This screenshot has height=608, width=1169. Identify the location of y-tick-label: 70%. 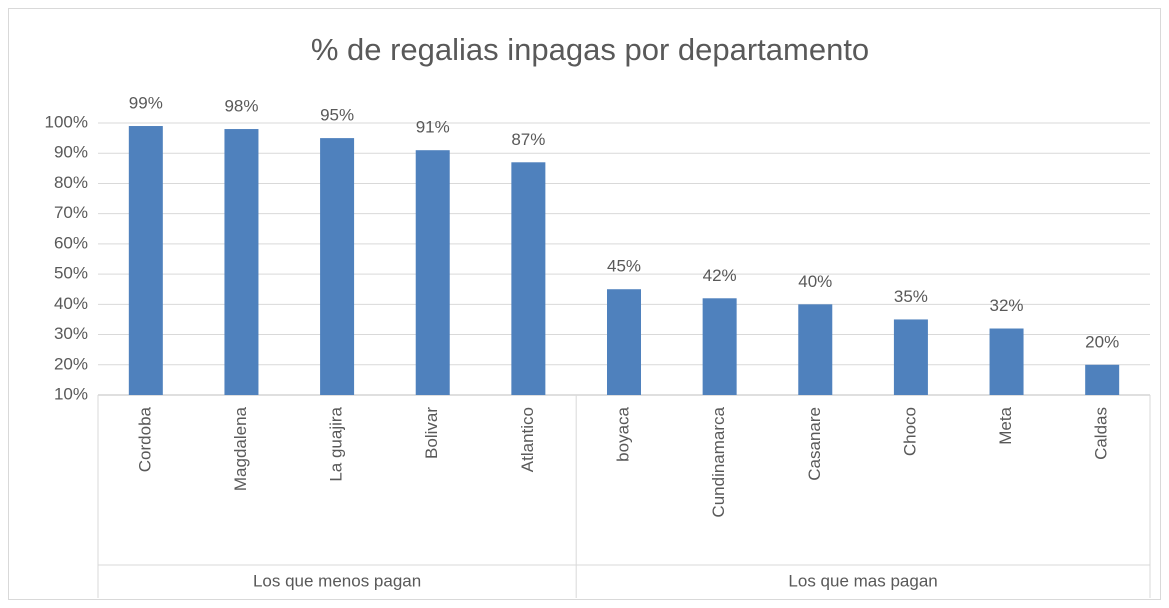
(71, 212).